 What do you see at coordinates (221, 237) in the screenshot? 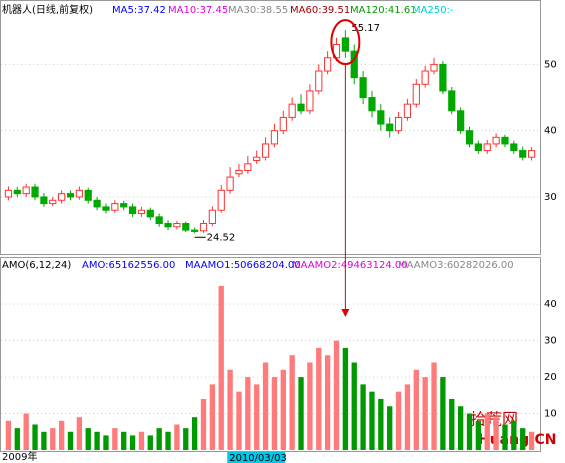
I see `low-label: 24.52` at bounding box center [221, 237].